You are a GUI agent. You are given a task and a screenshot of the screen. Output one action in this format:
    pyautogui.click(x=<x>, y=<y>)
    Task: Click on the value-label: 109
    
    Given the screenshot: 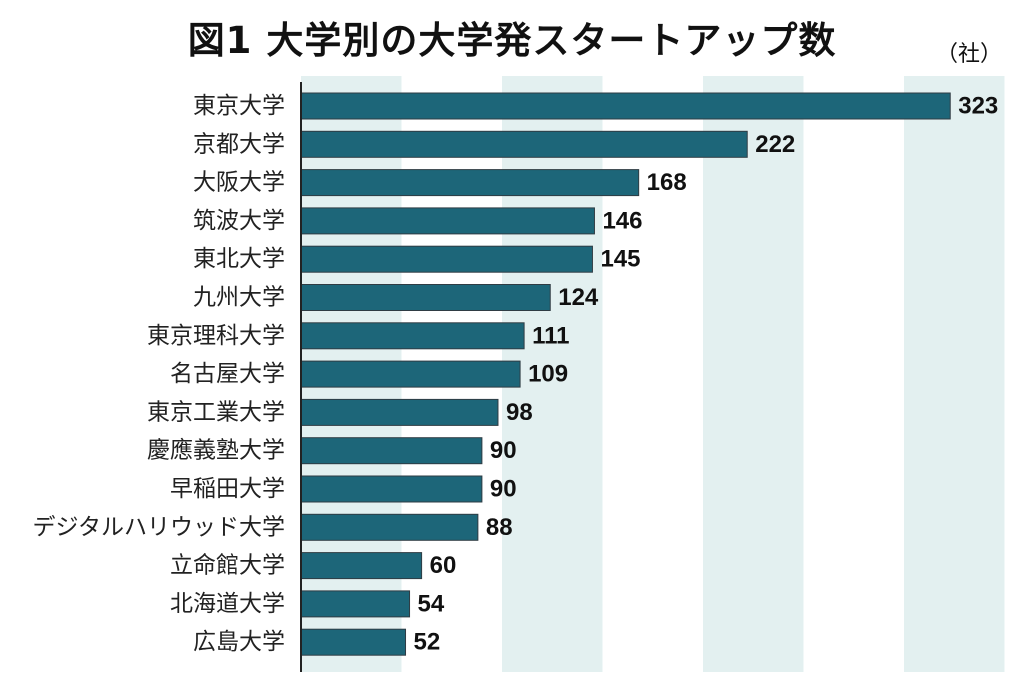 What is the action you would take?
    pyautogui.click(x=548, y=374)
    